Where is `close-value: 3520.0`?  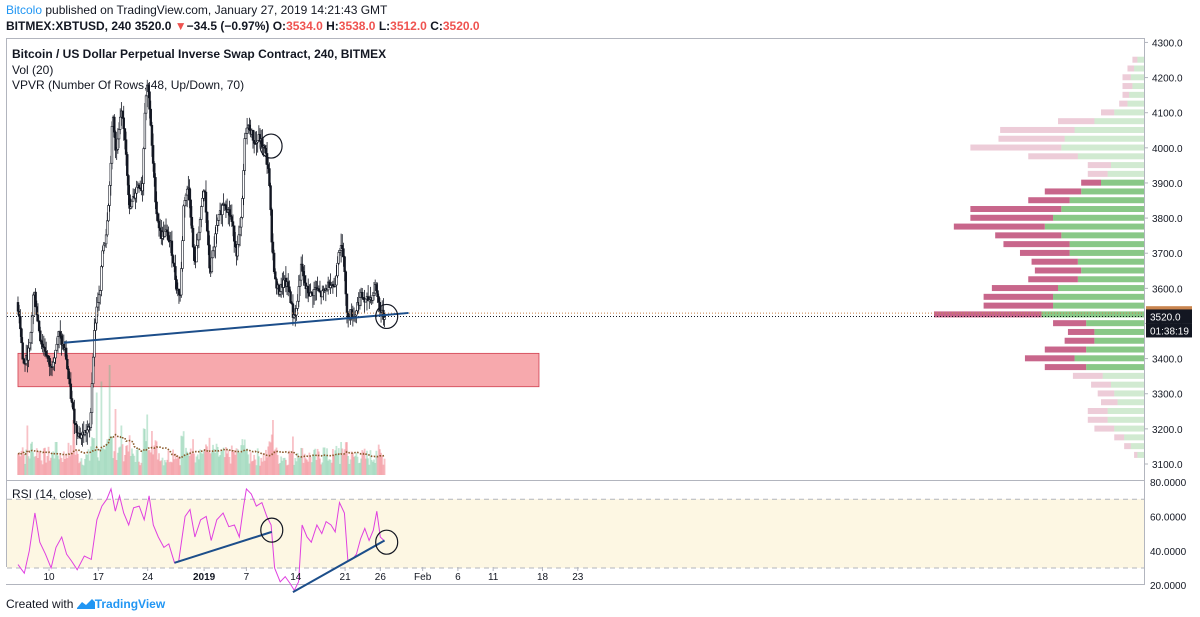 close-value: 3520.0 is located at coordinates (461, 26).